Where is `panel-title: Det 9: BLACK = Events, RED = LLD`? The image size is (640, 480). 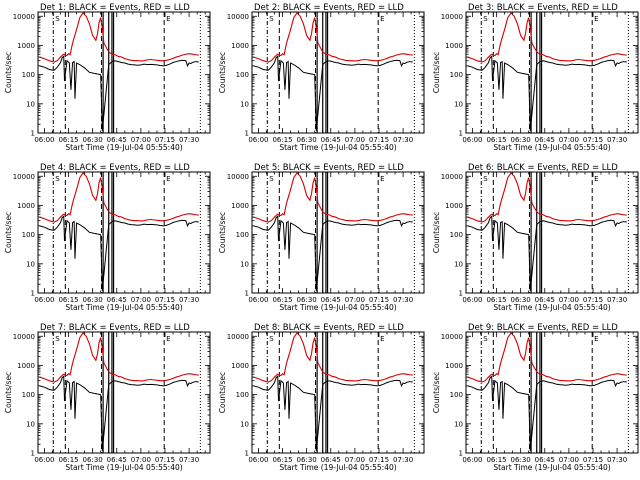
panel-title: Det 9: BLACK = Events, RED = LLD is located at coordinates (543, 328).